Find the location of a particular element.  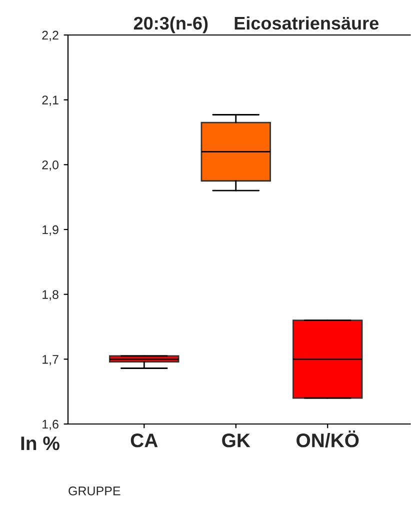

y-tick-label: 1,9 is located at coordinates (50, 230).